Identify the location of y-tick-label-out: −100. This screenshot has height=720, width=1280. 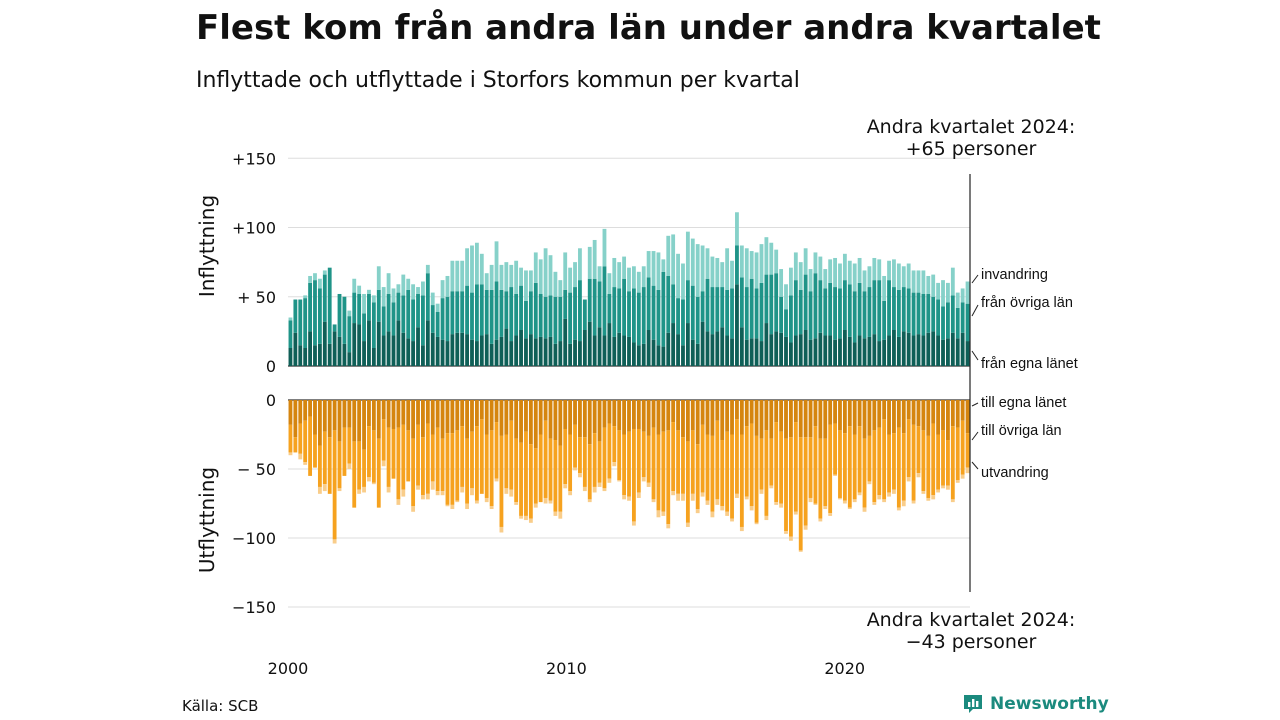
(254, 538).